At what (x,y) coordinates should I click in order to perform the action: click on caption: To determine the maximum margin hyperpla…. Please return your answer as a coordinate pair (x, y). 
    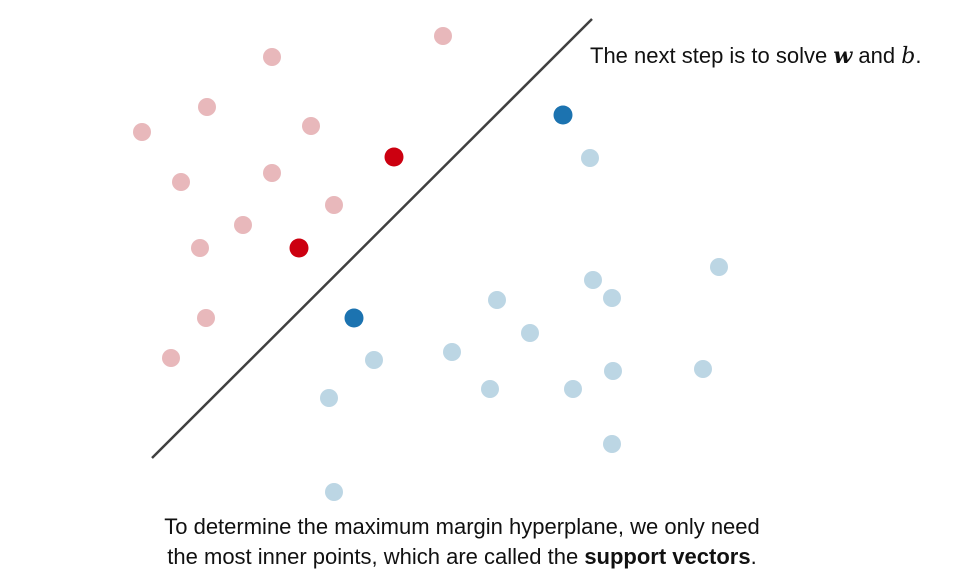
    Looking at the image, I should click on (462, 542).